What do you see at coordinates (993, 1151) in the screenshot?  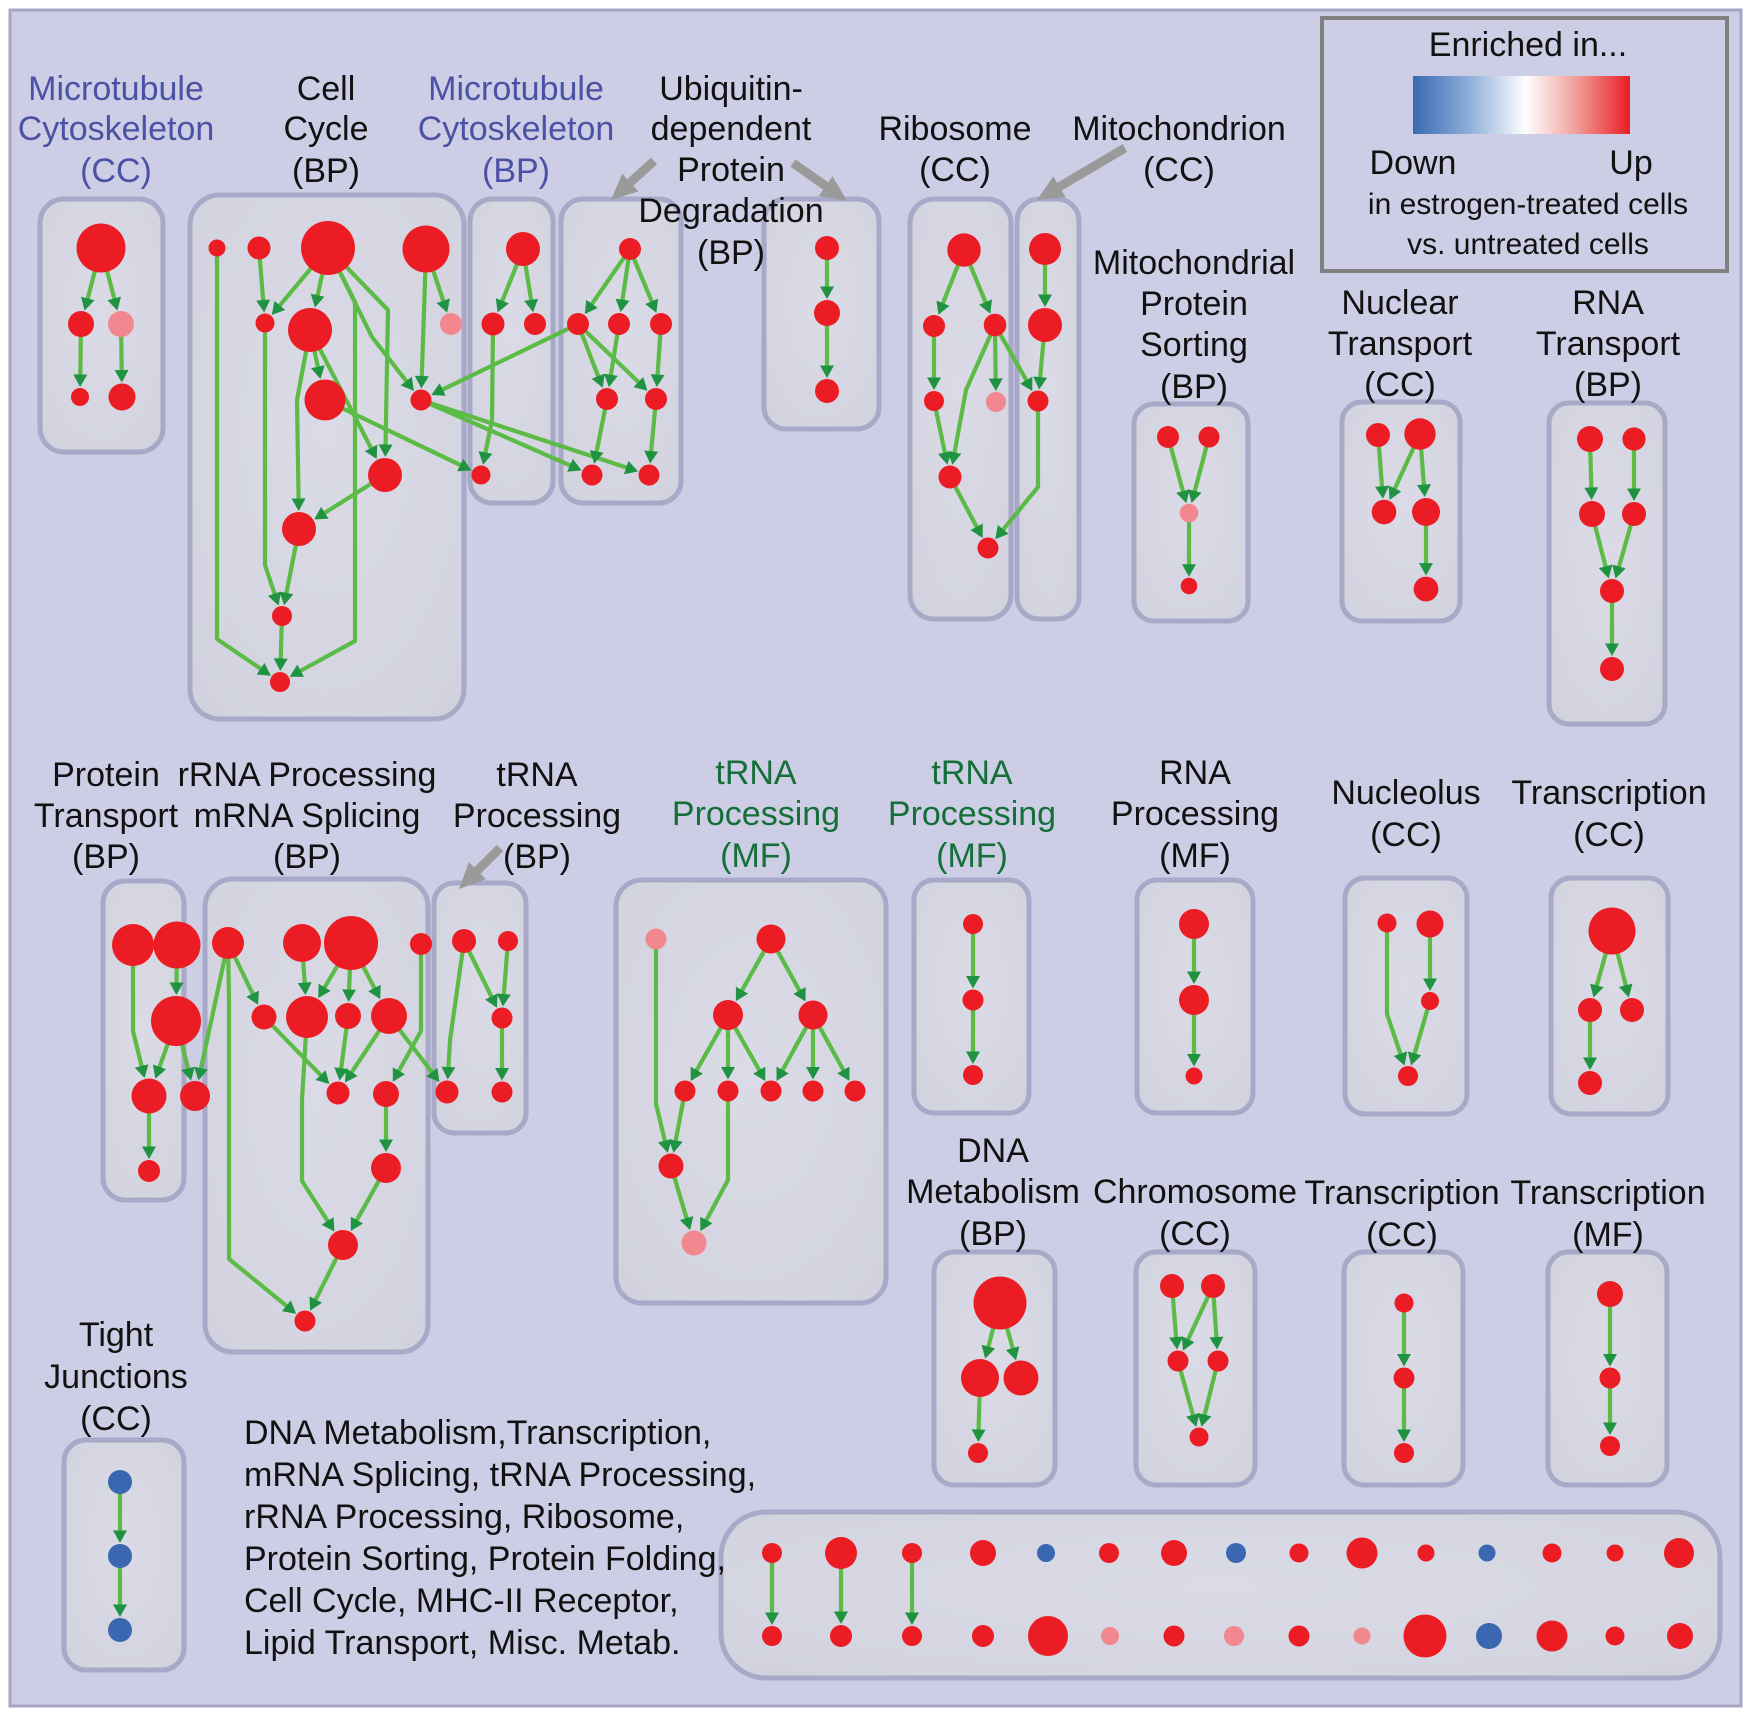 I see `svg-text: DNA` at bounding box center [993, 1151].